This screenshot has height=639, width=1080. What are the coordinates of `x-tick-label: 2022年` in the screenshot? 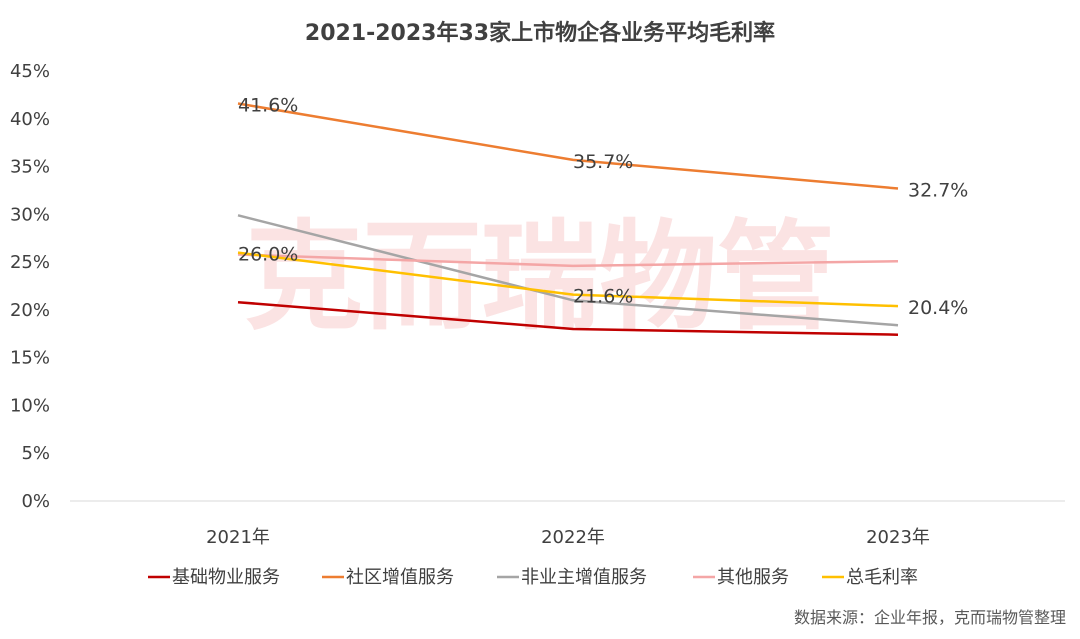 It's located at (573, 537).